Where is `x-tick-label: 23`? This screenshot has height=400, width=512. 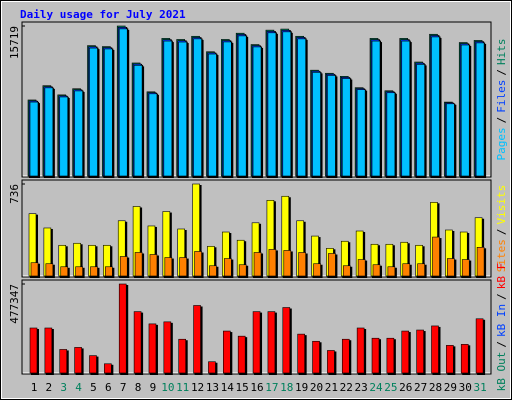
x-tick-label: 23 is located at coordinates (361, 387).